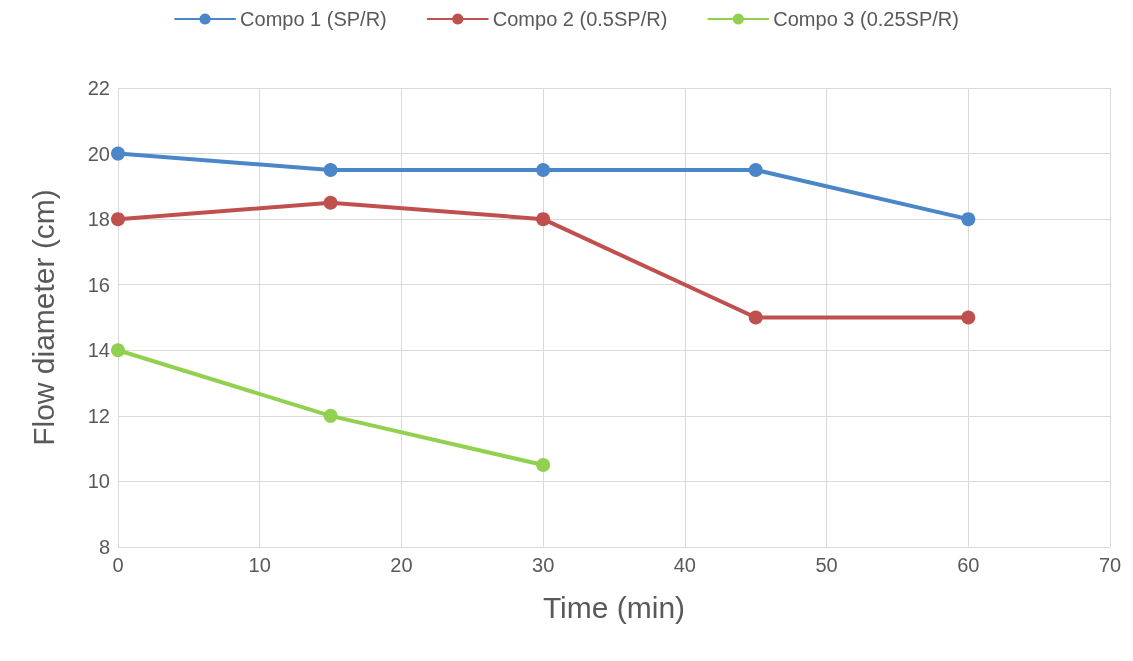 Image resolution: width=1133 pixels, height=661 pixels. What do you see at coordinates (118, 565) in the screenshot?
I see `x-tick-label: 0` at bounding box center [118, 565].